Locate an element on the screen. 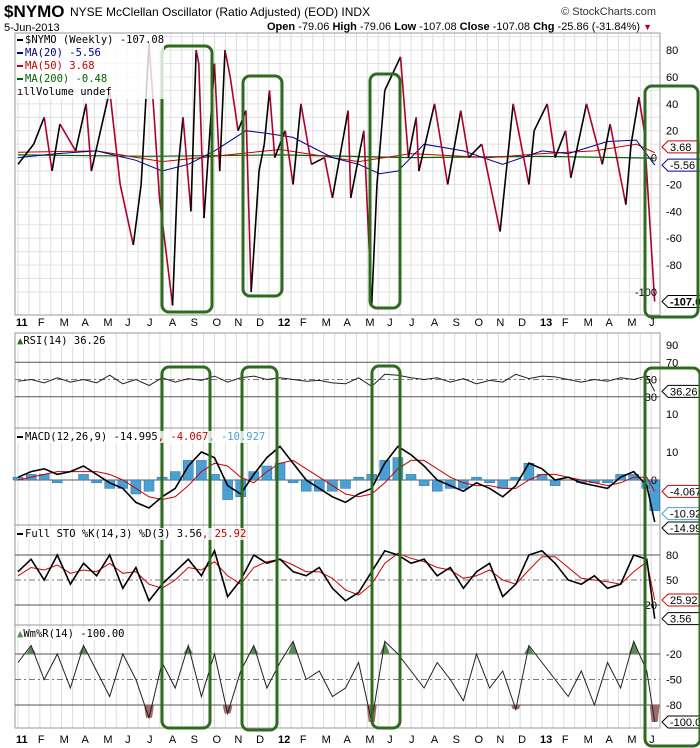 This screenshot has width=700, height=748. sto-legend-text: Full STO %K(14,3) %D(3) 3.56 is located at coordinates (114, 534).